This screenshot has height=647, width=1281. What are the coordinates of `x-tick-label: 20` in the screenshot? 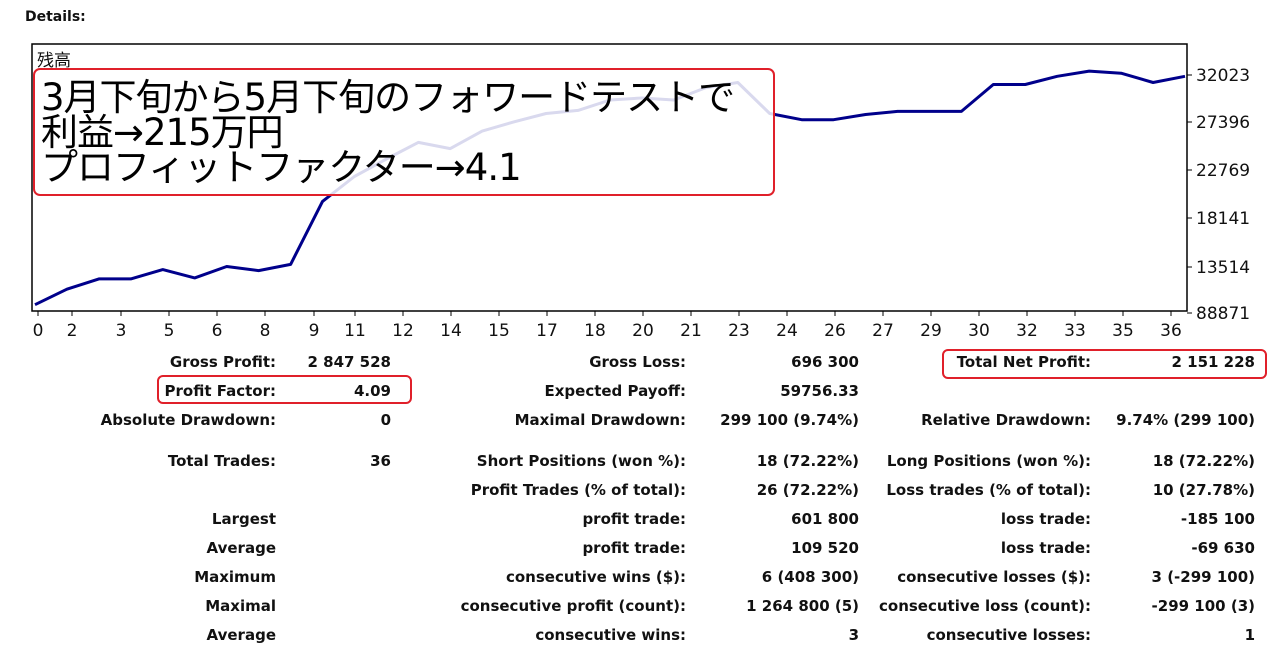 It's located at (643, 331).